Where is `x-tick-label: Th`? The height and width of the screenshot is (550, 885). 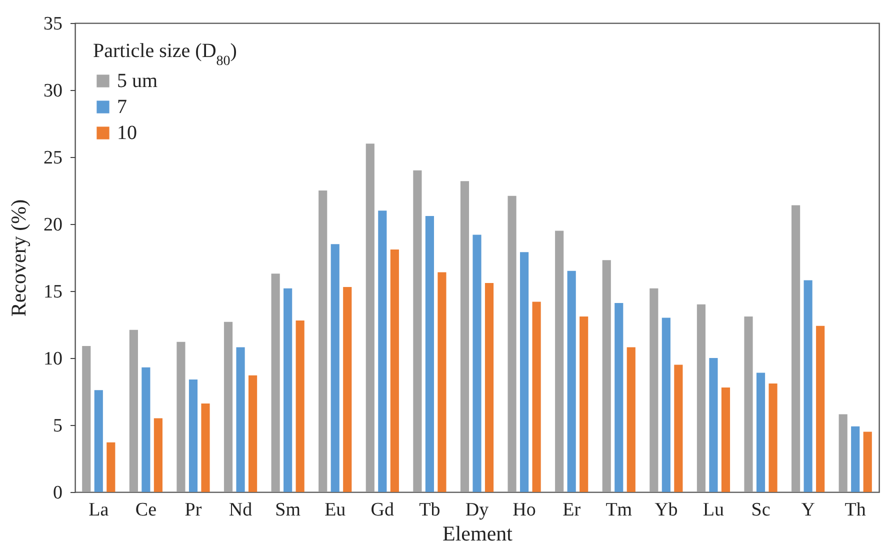
x-tick-label: Th is located at coordinates (855, 510).